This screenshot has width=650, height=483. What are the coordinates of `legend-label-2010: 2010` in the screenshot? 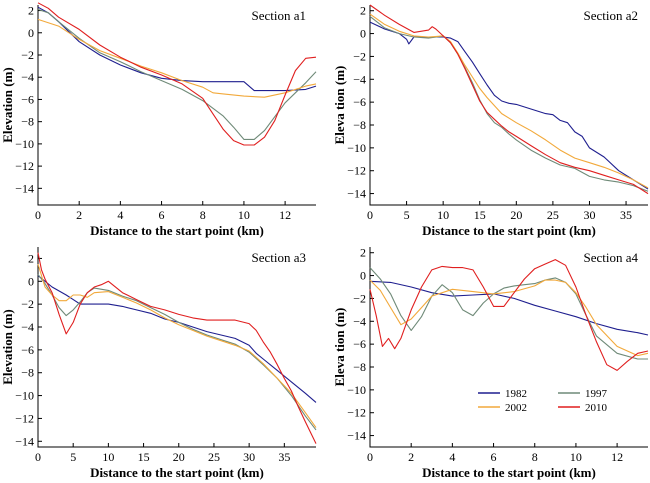 It's located at (596, 408).